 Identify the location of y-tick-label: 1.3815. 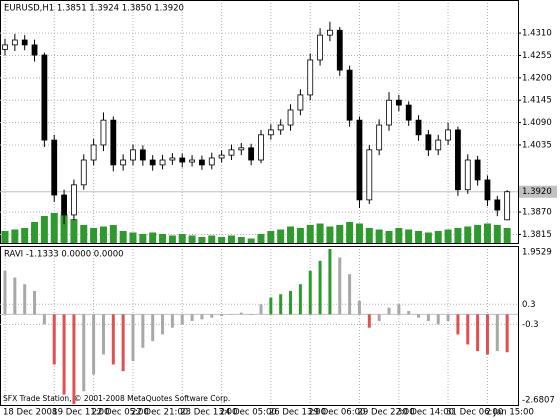
(537, 235).